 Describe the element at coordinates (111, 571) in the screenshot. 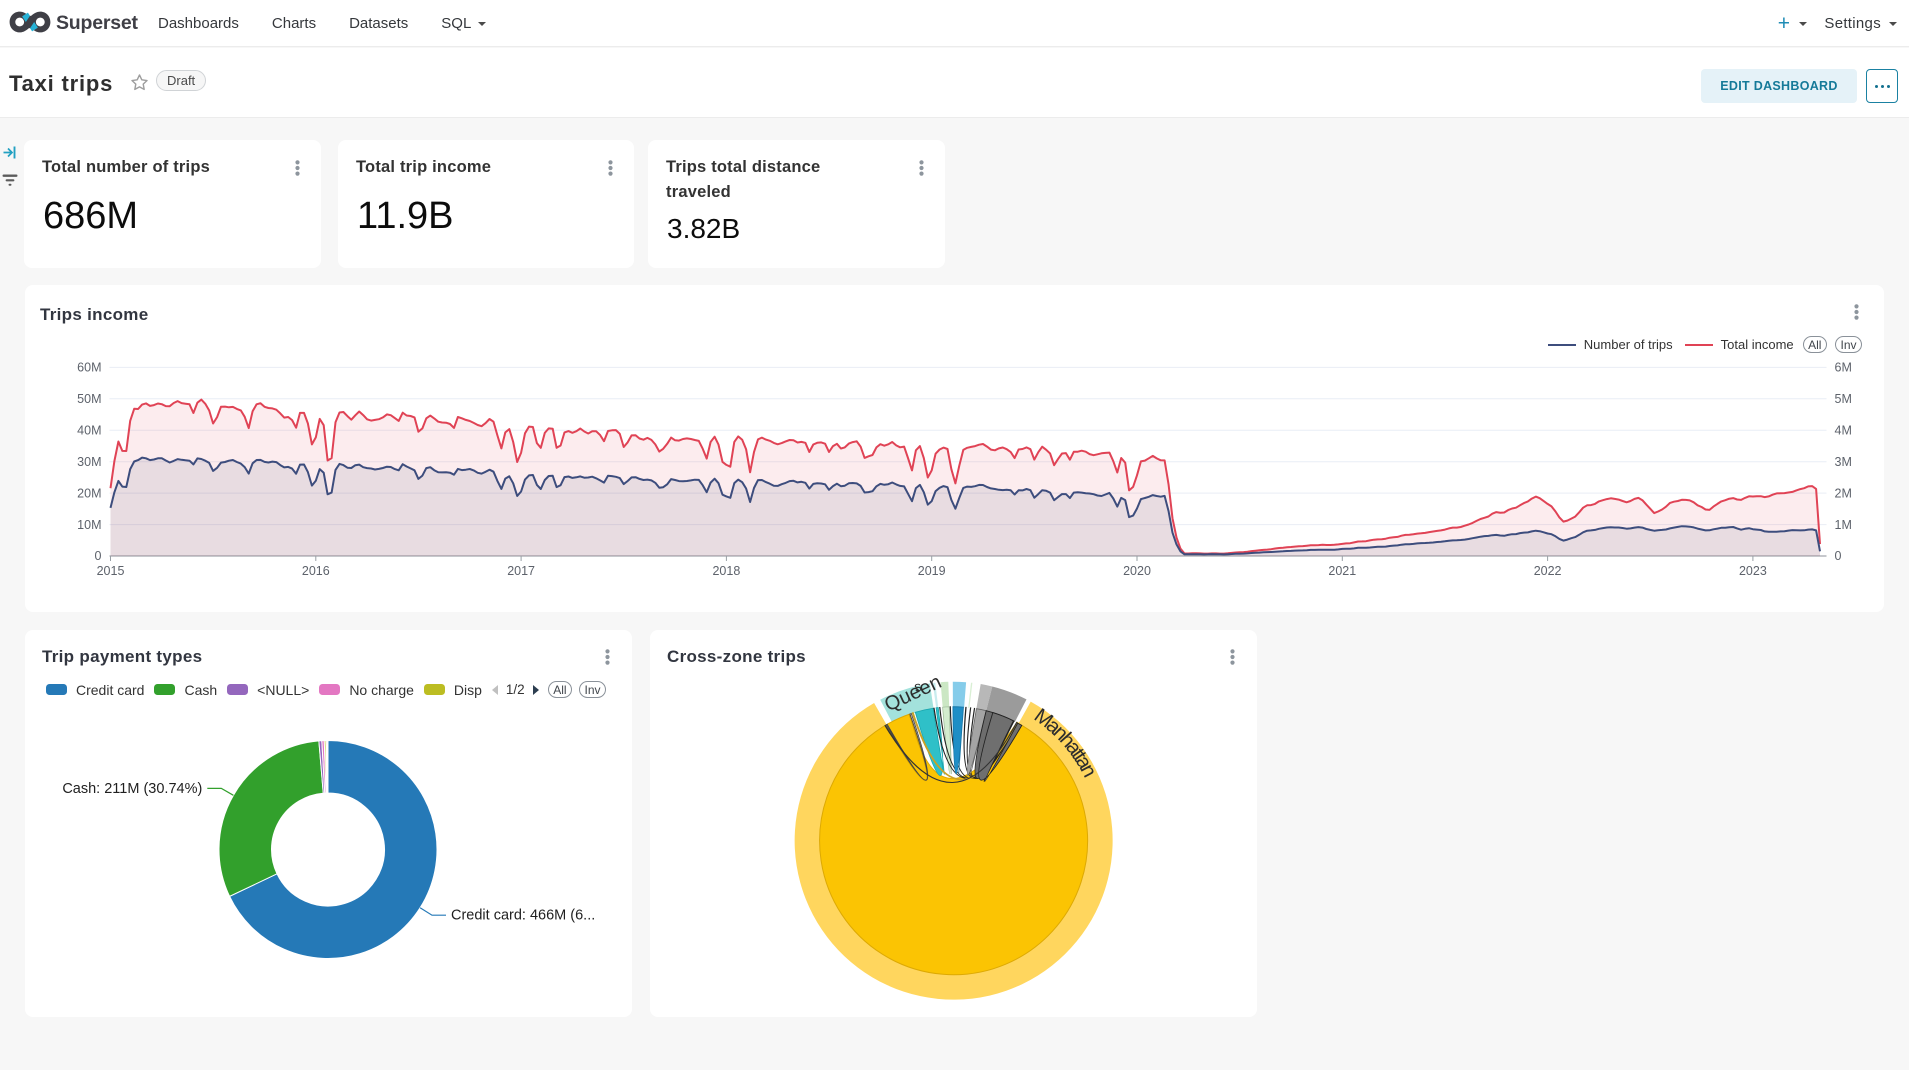

I see `svg-text: 2015` at that location.